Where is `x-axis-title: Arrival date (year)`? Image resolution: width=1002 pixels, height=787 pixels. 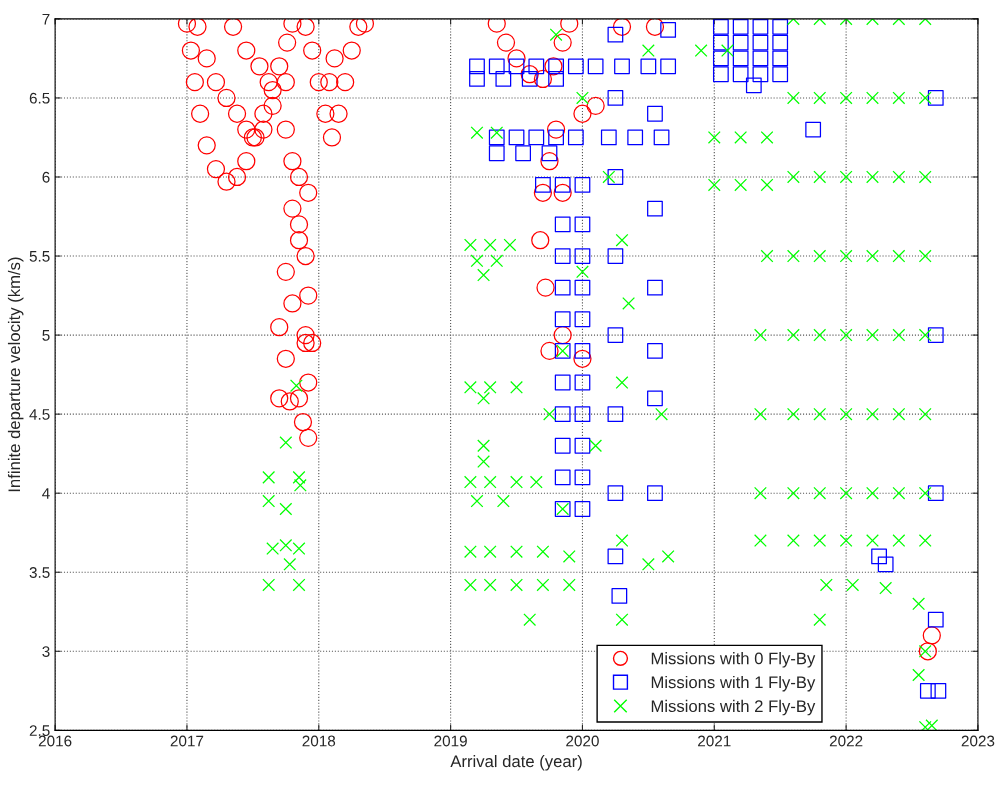
x-axis-title: Arrival date (year) is located at coordinates (516, 762).